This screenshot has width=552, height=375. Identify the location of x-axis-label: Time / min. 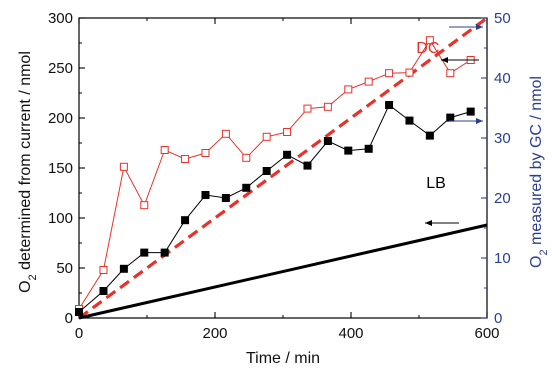
(283, 358).